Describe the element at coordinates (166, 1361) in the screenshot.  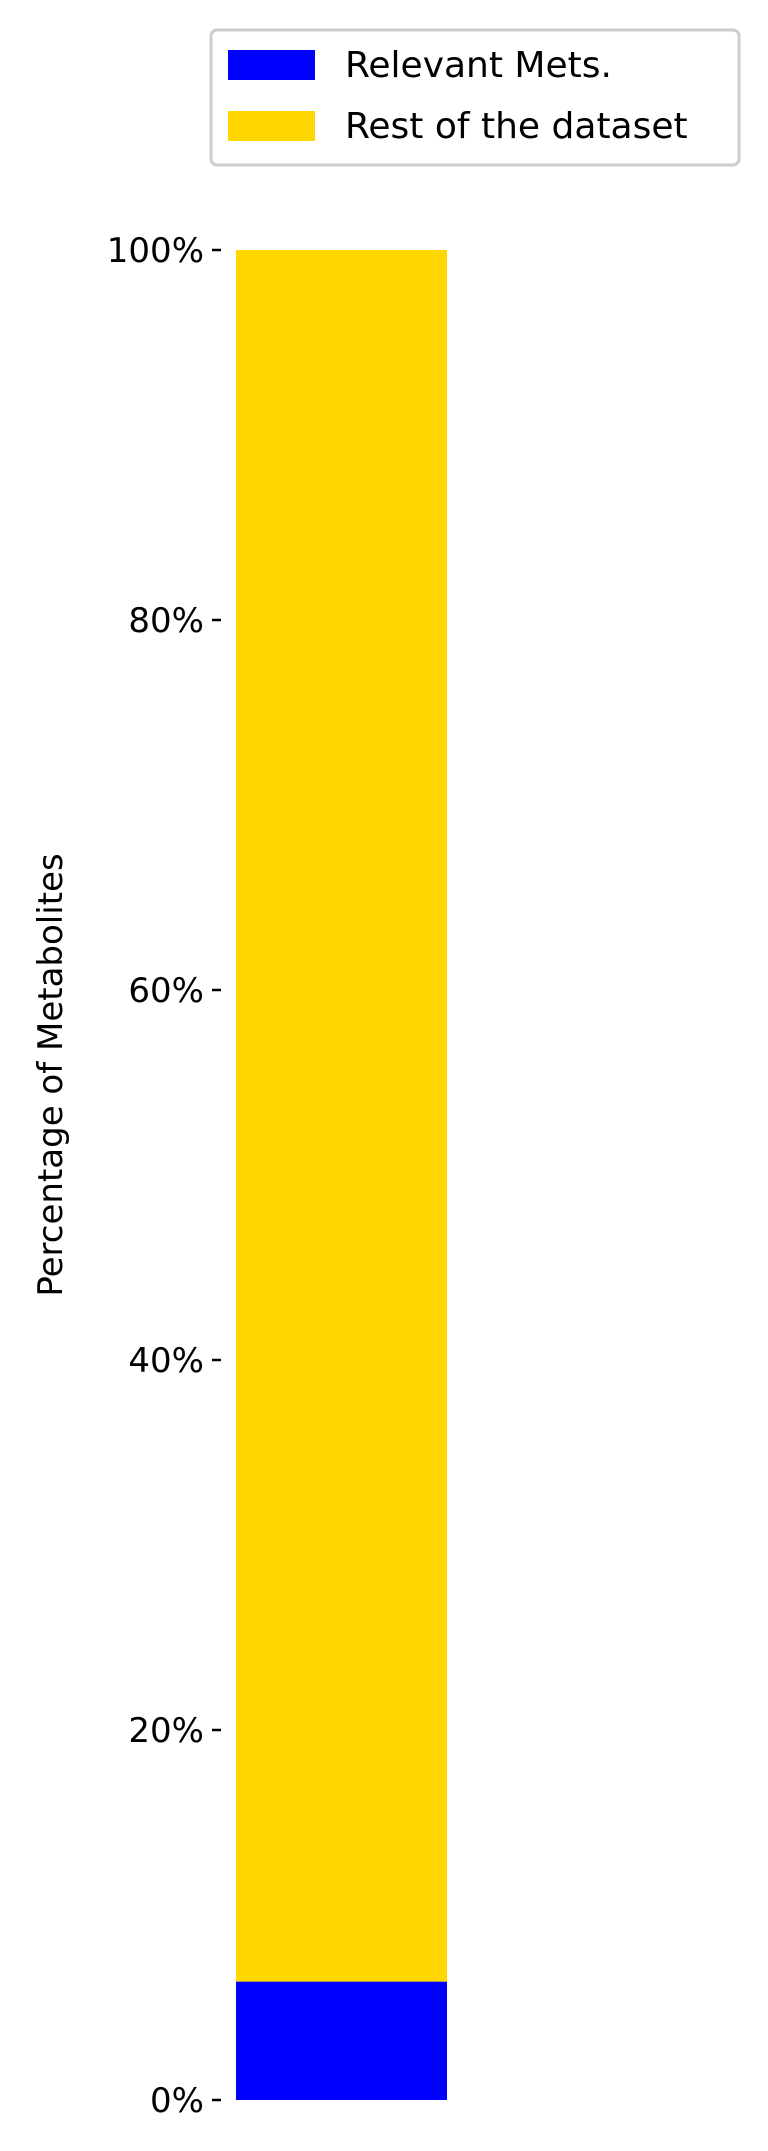
I see `y-tick-label: 40%` at that location.